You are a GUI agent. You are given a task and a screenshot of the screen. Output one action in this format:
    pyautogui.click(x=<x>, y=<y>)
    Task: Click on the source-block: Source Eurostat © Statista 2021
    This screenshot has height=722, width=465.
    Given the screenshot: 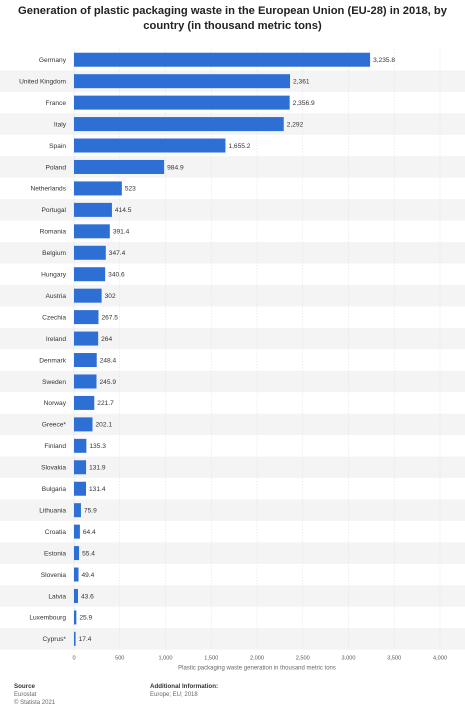 What is the action you would take?
    pyautogui.click(x=34, y=695)
    